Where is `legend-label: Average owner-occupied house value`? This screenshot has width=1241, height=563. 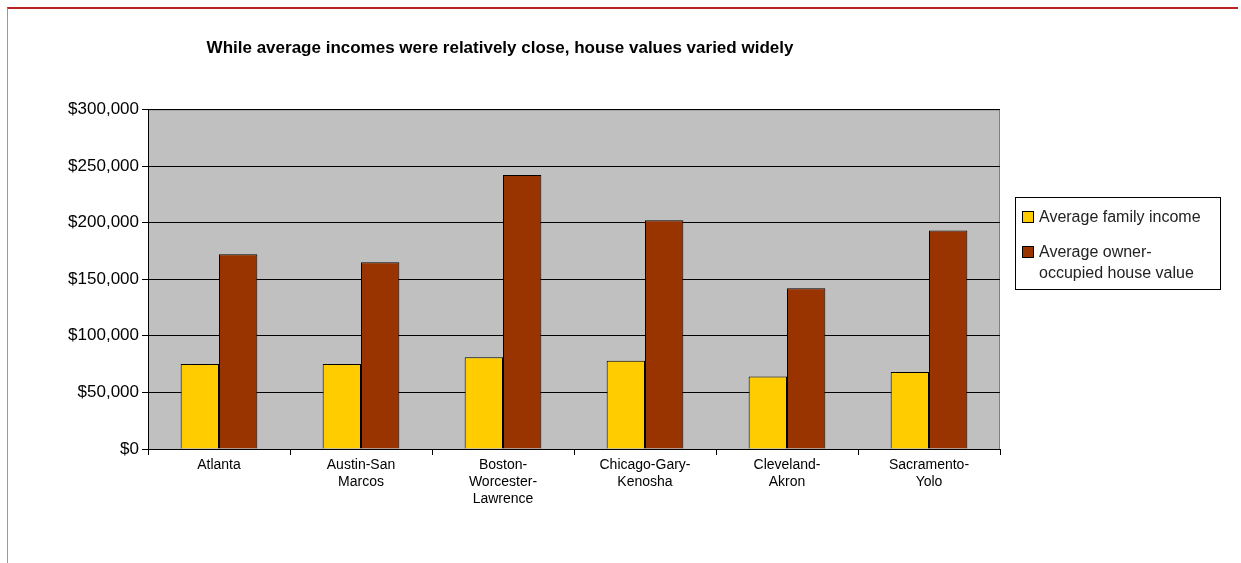 legend-label: Average owner-occupied house value is located at coordinates (1117, 262).